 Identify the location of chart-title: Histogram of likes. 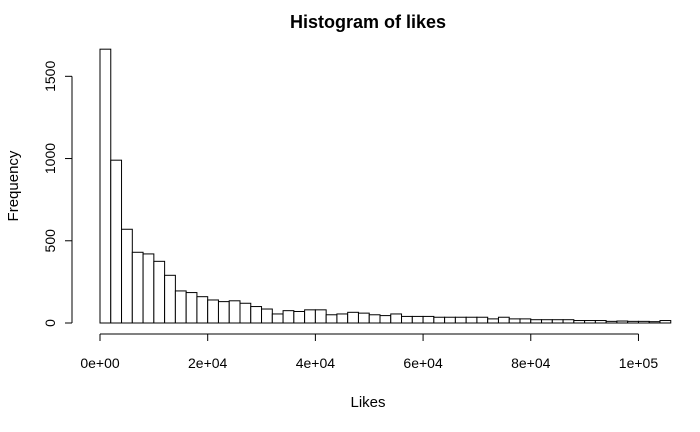
(368, 22).